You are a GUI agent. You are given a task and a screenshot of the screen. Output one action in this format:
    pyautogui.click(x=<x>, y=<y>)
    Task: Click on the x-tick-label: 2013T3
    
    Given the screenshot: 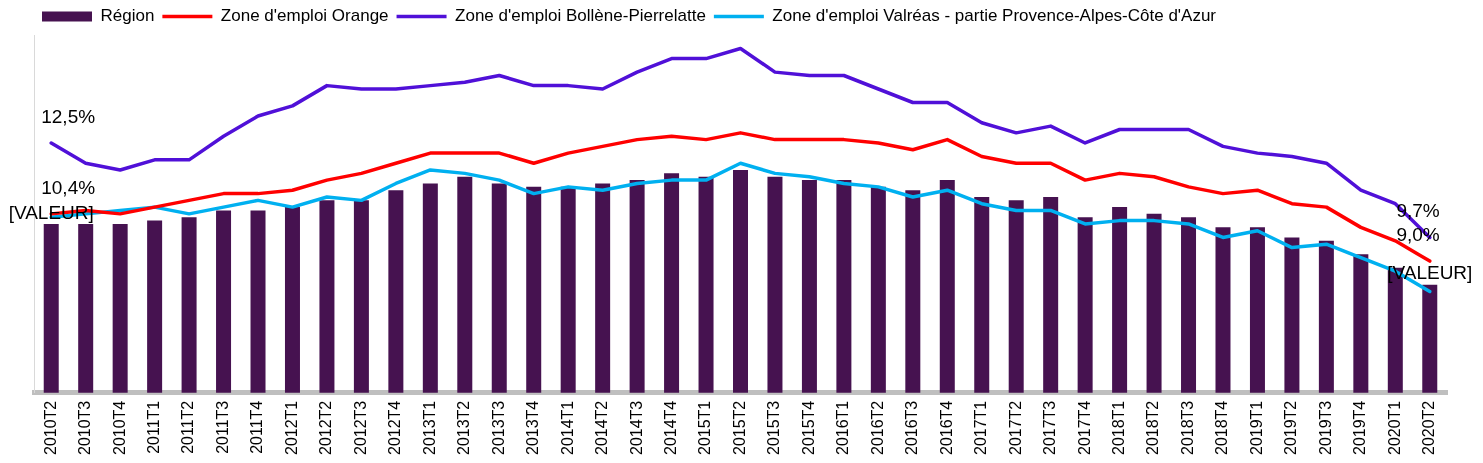 What is the action you would take?
    pyautogui.click(x=498, y=427)
    